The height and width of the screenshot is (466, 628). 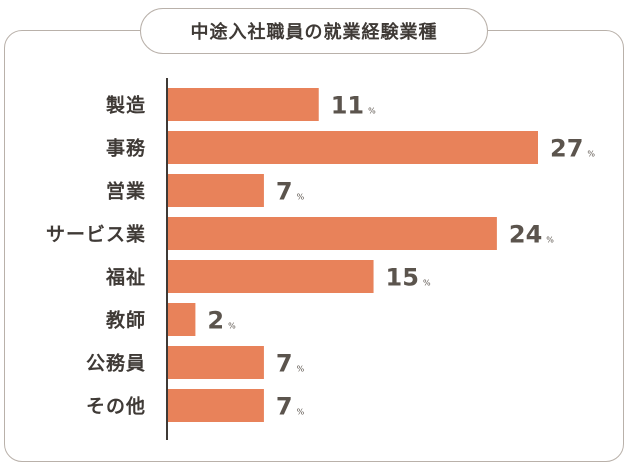 What do you see at coordinates (126, 320) in the screenshot?
I see `category-label: 教師` at bounding box center [126, 320].